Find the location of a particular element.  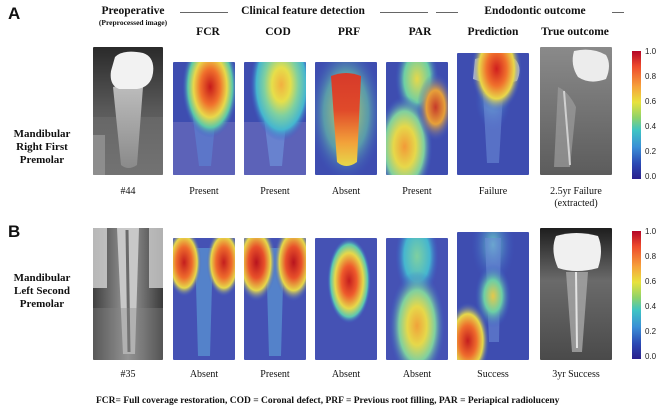

row-label-b: Mandibular Left Second Premolar is located at coordinates (42, 291).